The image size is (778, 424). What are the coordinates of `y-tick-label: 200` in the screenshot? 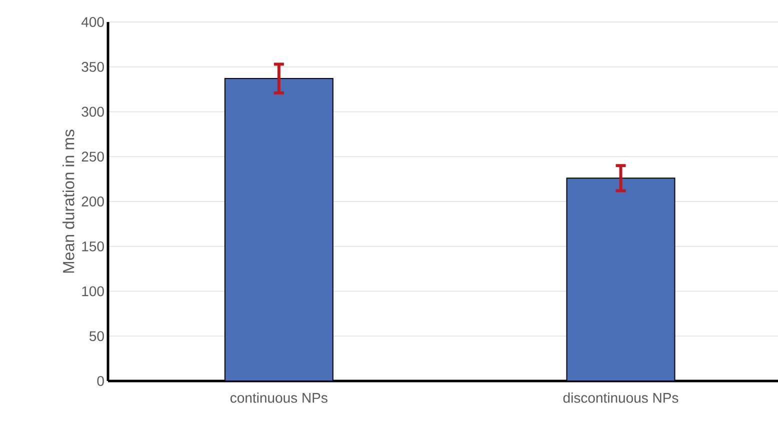 It's located at (93, 201).